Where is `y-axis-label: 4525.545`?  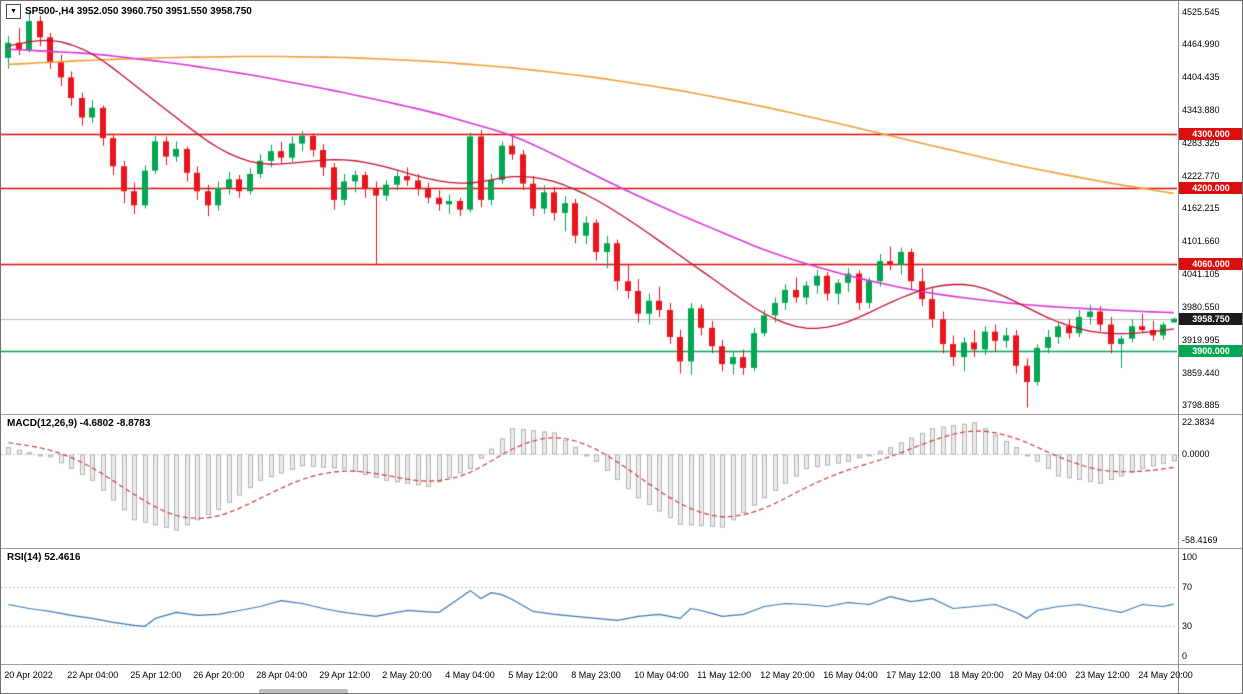
y-axis-label: 4525.545 is located at coordinates (1201, 11).